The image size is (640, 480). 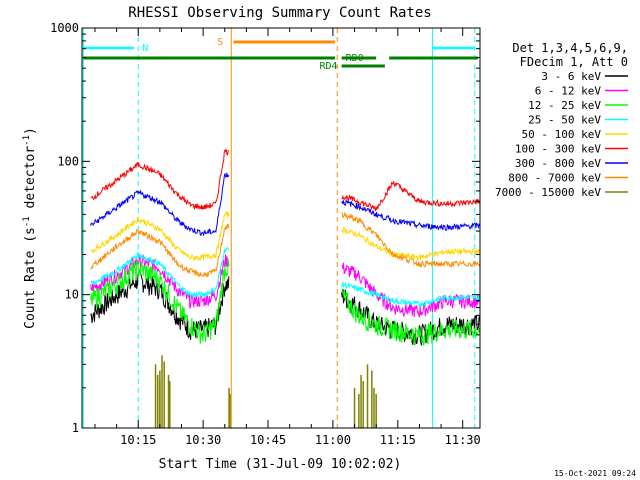 I want to click on series-line-7-a, so click(x=160, y=250).